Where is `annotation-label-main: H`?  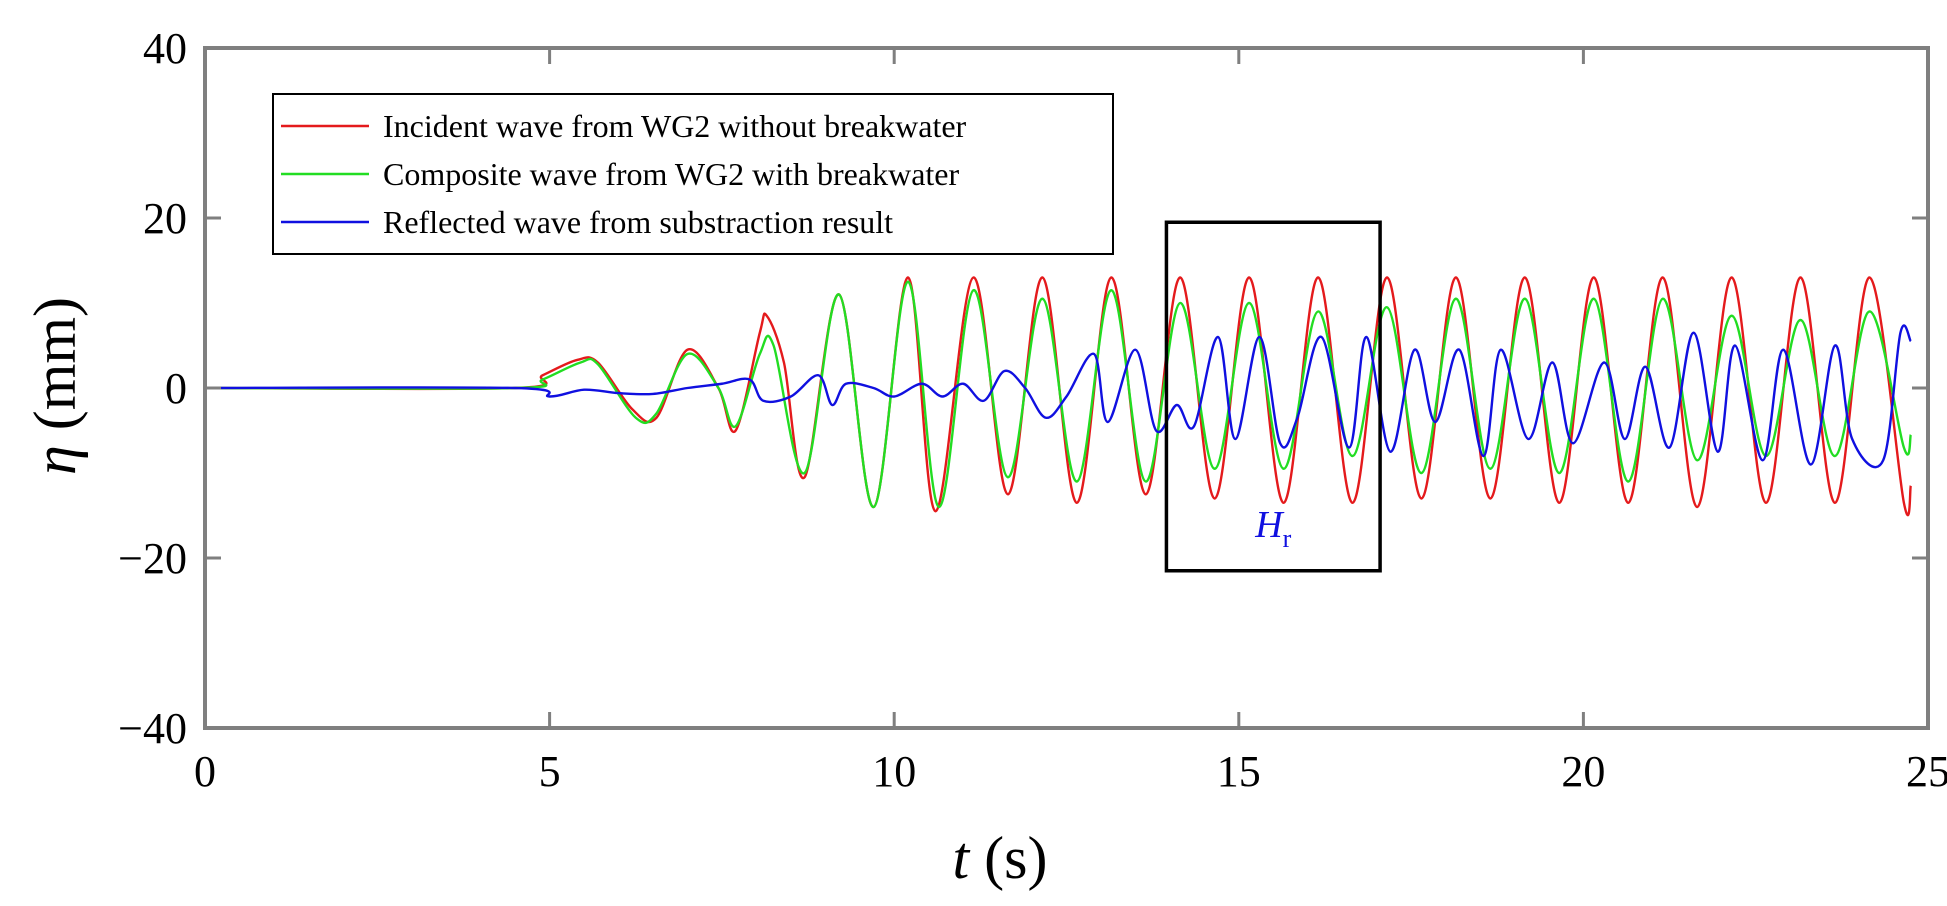 annotation-label-main: H is located at coordinates (1269, 525).